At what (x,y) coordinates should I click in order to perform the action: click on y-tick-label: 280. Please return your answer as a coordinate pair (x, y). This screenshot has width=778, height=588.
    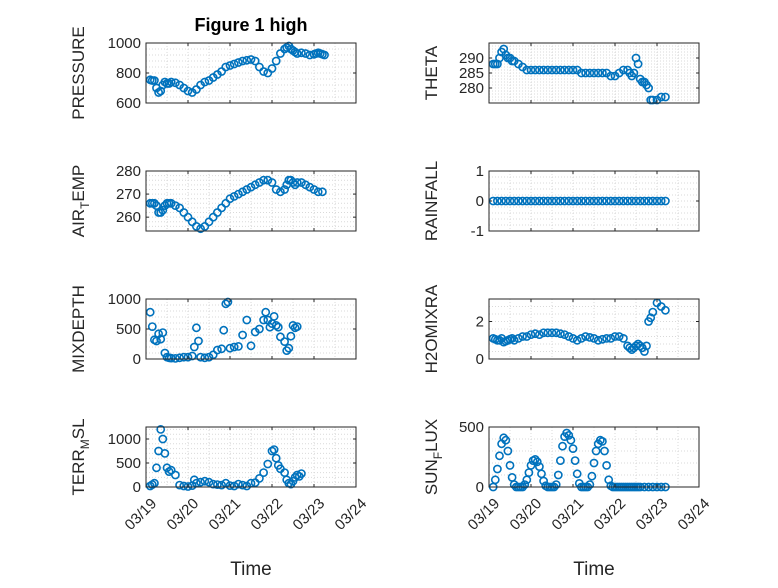
    Looking at the image, I should click on (128, 171).